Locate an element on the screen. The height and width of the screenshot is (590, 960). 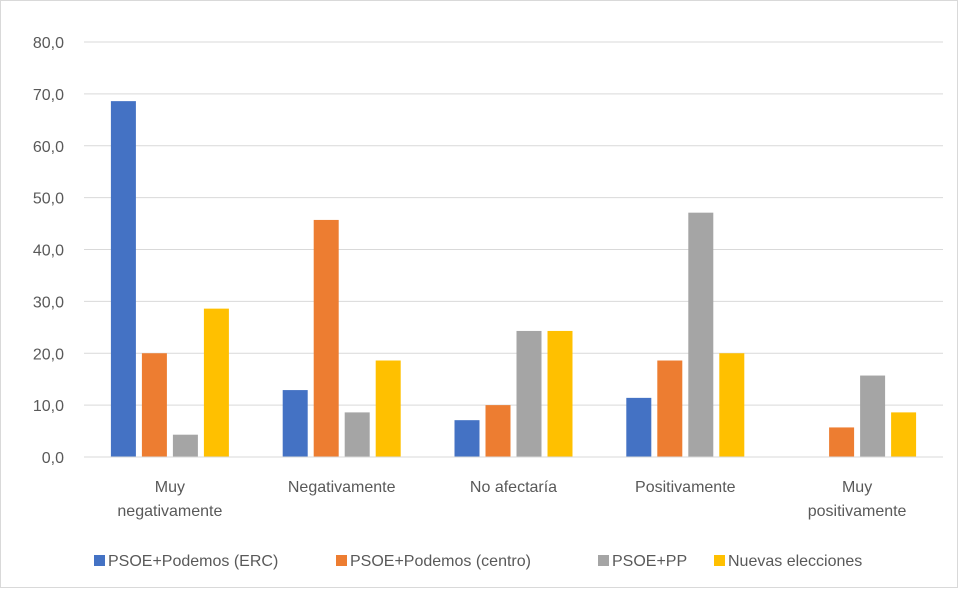
legend-label: PSOE+PP is located at coordinates (649, 561).